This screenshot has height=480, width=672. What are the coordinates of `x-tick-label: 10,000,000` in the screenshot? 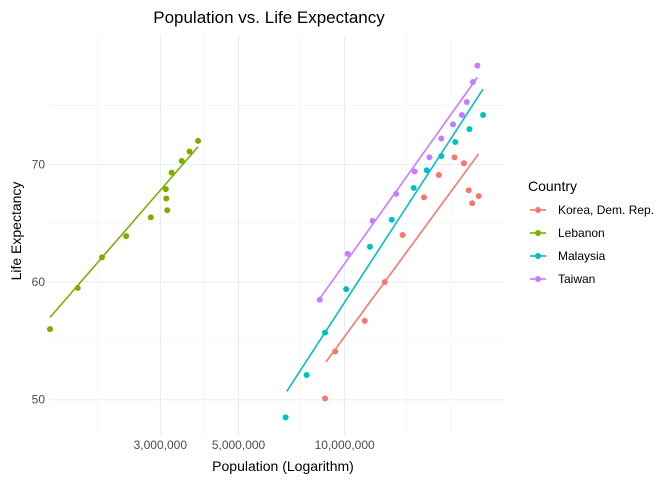 It's located at (345, 445).